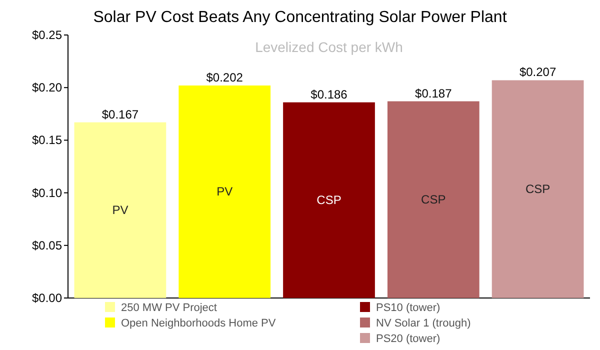 This screenshot has height=350, width=600. Describe the element at coordinates (408, 308) in the screenshot. I see `legend-label: PS10 (tower)` at that location.